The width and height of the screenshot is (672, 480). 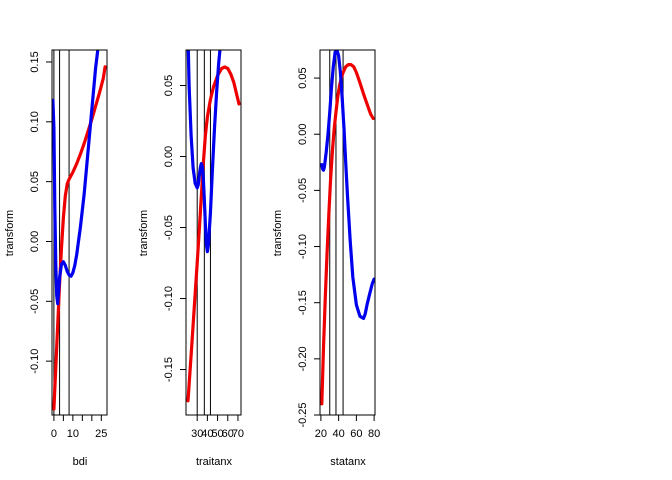 What do you see at coordinates (73, 434) in the screenshot?
I see `x-tick-label: 10` at bounding box center [73, 434].